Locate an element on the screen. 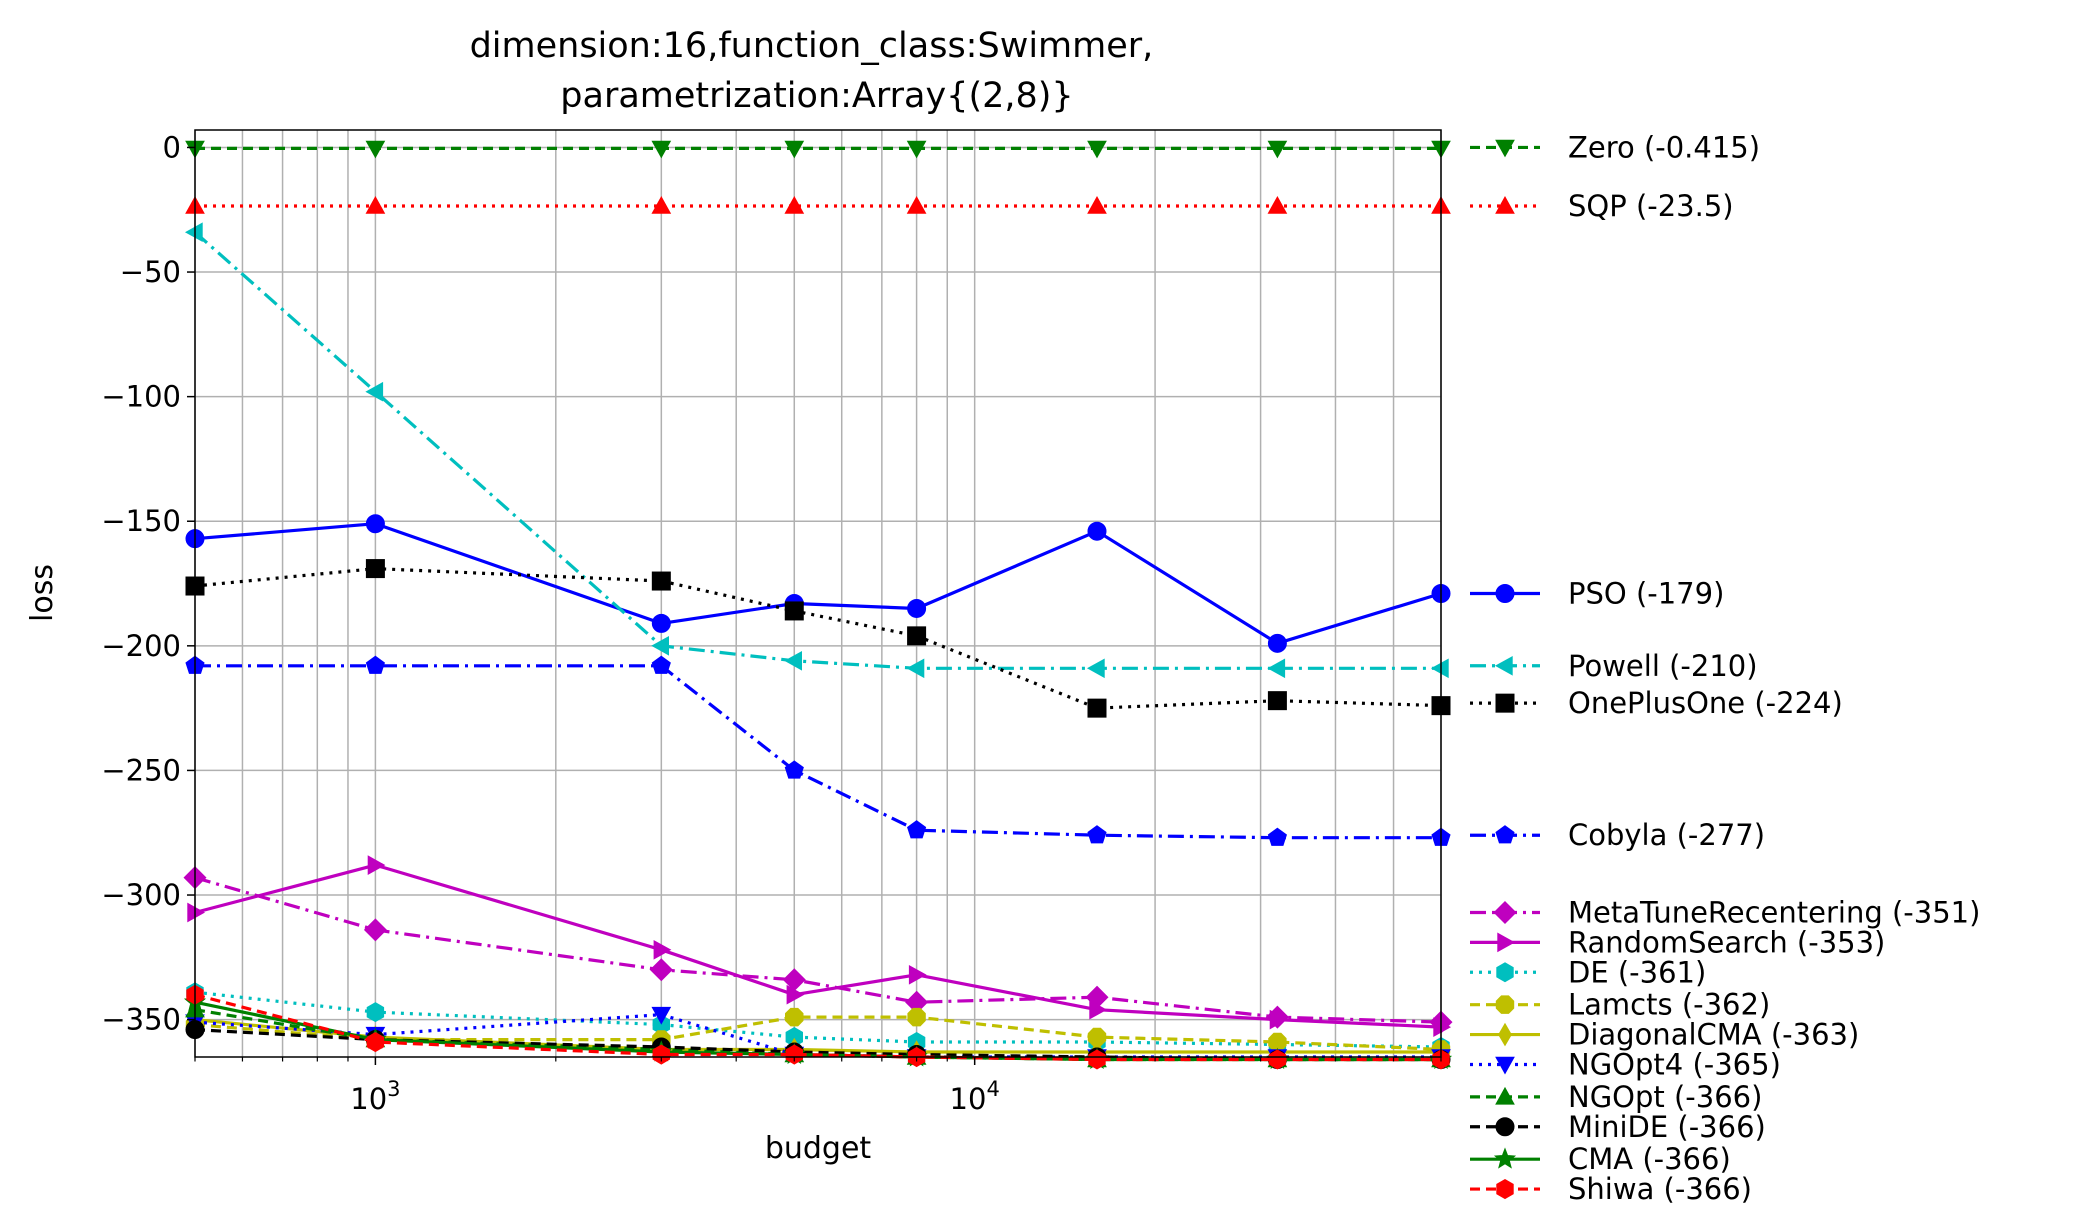  x-axis-label: budget is located at coordinates (818, 1148).